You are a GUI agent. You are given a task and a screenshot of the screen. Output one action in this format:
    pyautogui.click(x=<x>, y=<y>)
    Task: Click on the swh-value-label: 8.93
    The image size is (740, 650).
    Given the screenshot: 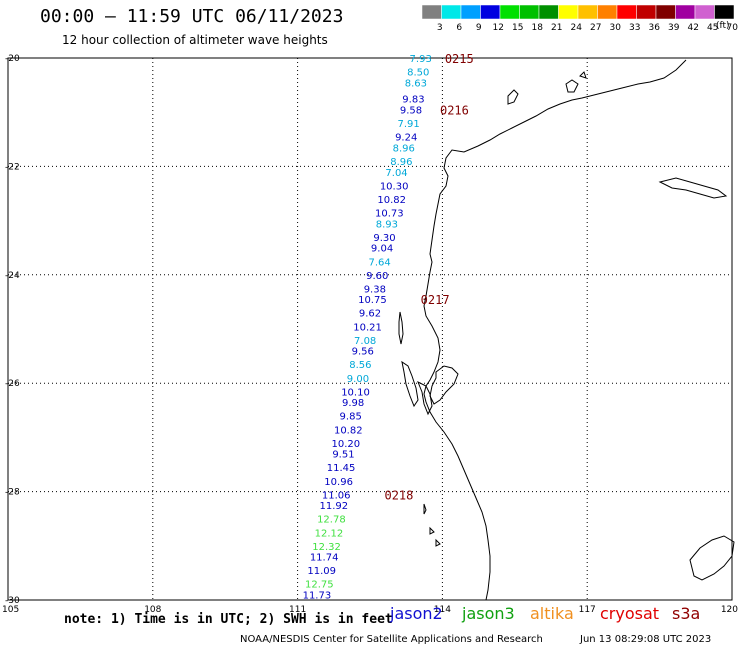 What is the action you would take?
    pyautogui.click(x=387, y=224)
    